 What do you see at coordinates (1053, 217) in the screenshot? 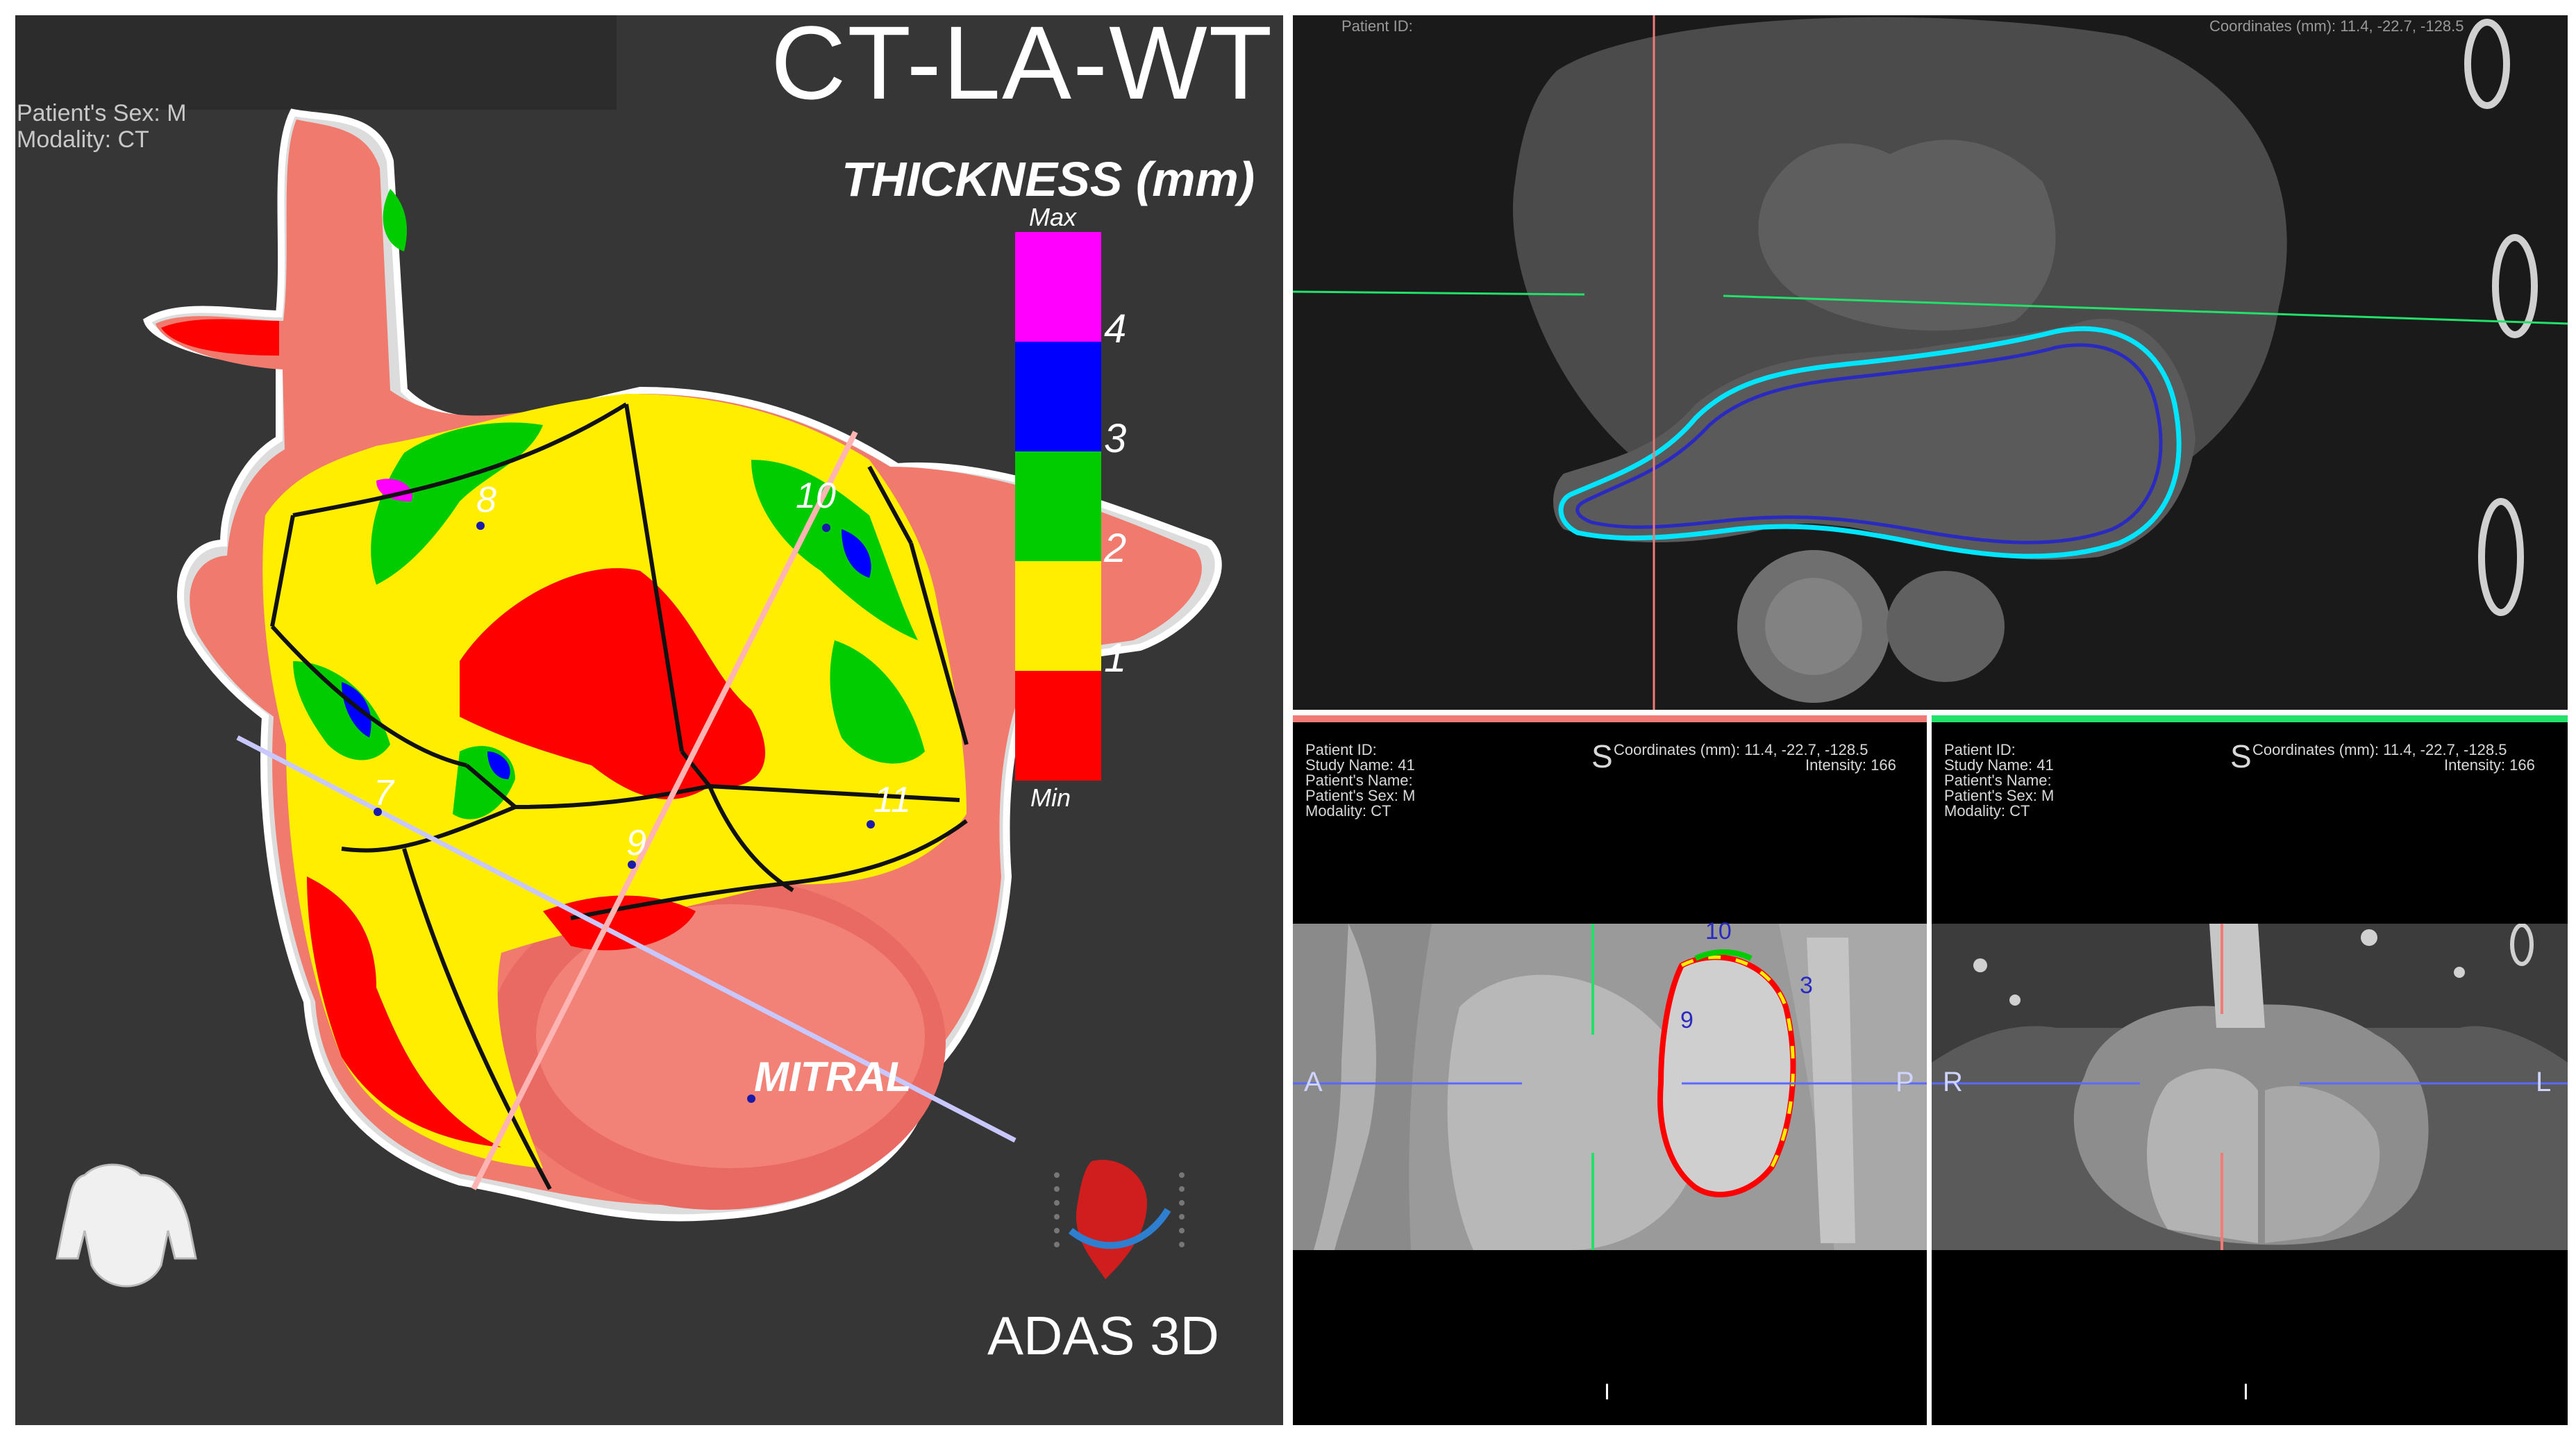
I see `scale-max-label: Max` at bounding box center [1053, 217].